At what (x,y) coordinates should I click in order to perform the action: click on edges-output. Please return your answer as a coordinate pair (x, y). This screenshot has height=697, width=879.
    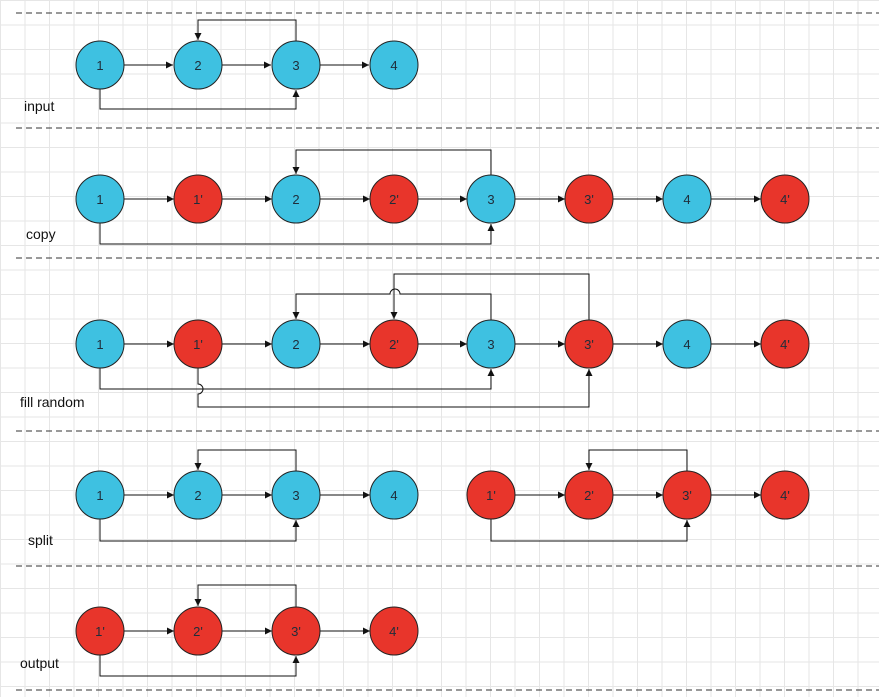
    Looking at the image, I should click on (234, 630).